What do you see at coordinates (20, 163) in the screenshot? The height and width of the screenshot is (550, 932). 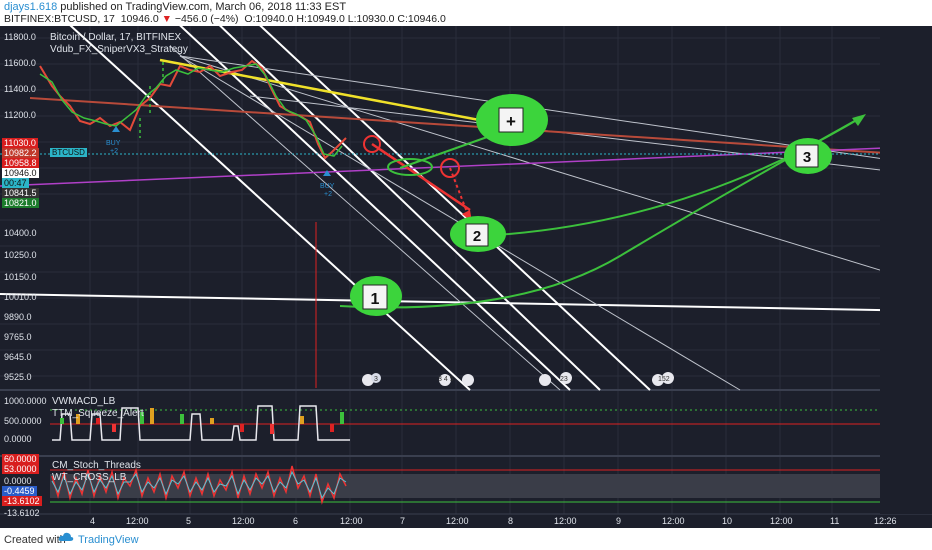 I see `price-tag: 10958.8` at bounding box center [20, 163].